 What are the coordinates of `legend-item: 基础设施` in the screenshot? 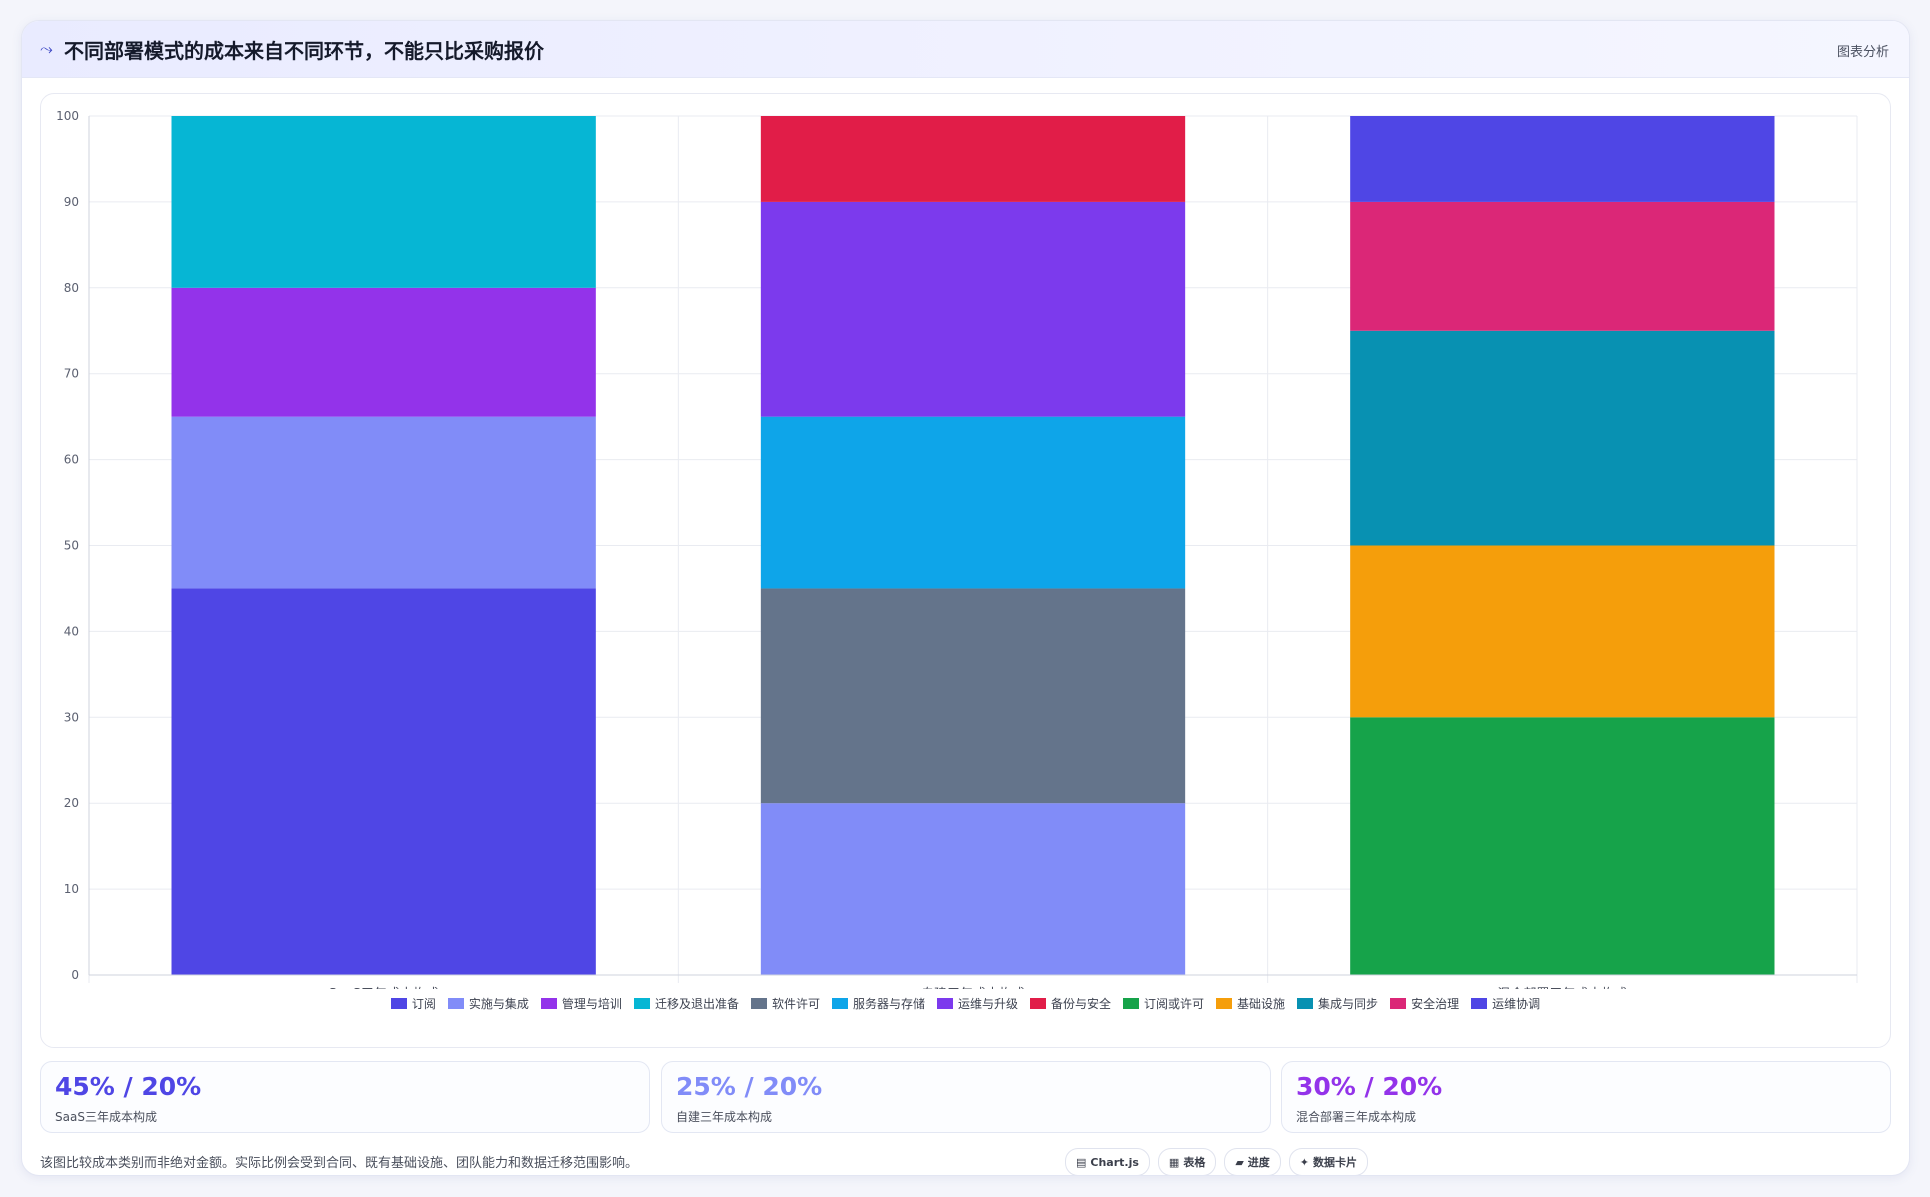 It's located at (1250, 1003).